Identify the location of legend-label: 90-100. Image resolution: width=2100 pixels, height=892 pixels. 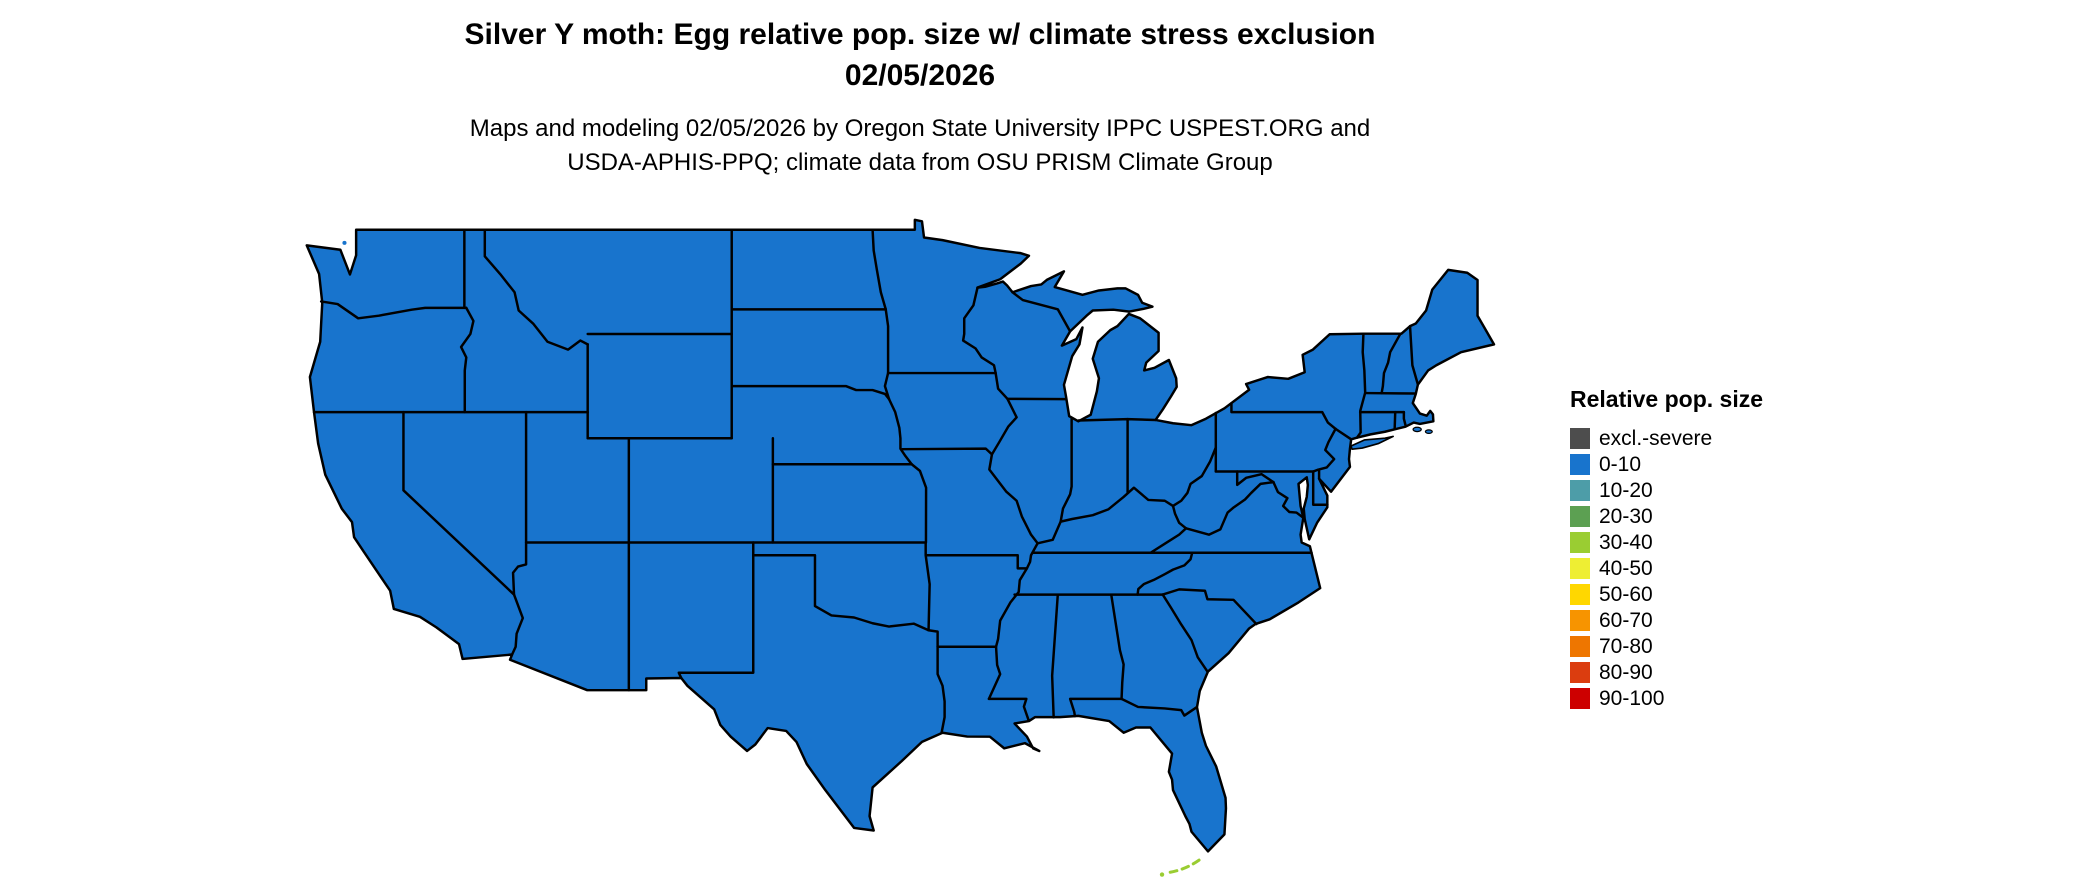
(1632, 698).